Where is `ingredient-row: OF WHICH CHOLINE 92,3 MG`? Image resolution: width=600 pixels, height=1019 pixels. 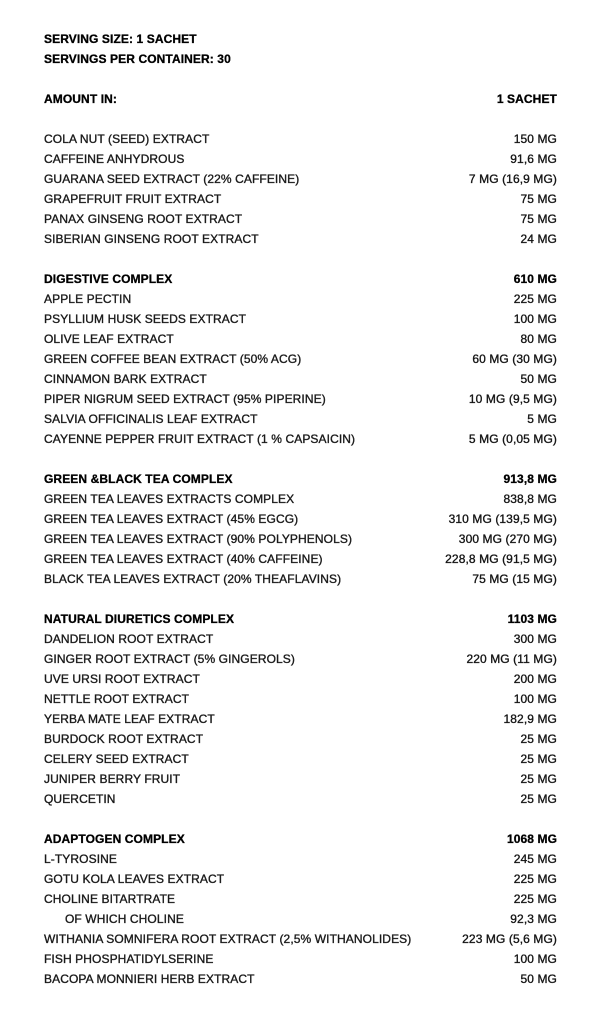 ingredient-row: OF WHICH CHOLINE 92,3 MG is located at coordinates (300, 919).